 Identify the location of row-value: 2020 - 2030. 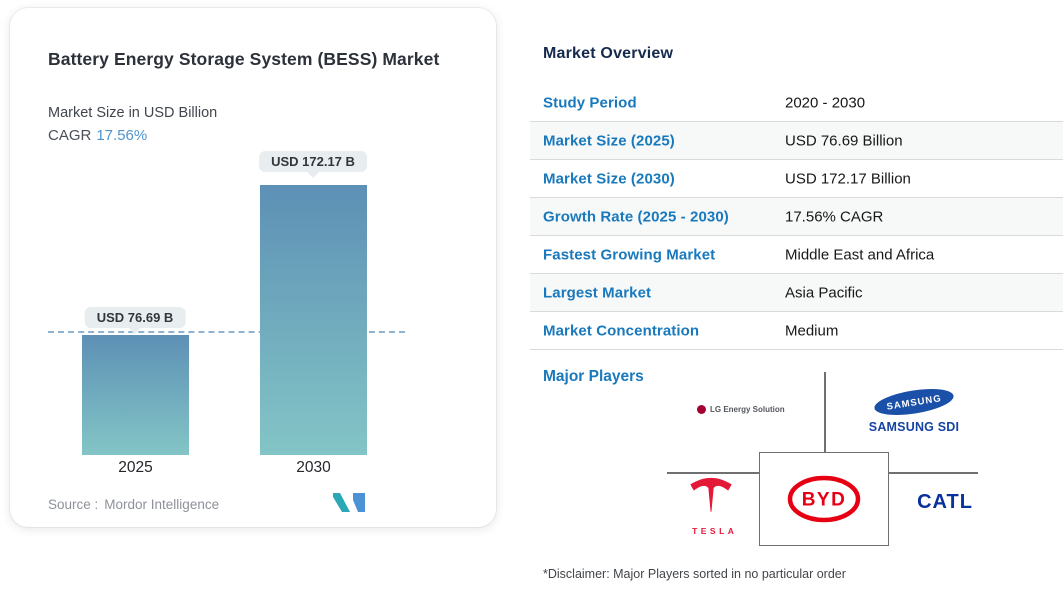
(825, 102).